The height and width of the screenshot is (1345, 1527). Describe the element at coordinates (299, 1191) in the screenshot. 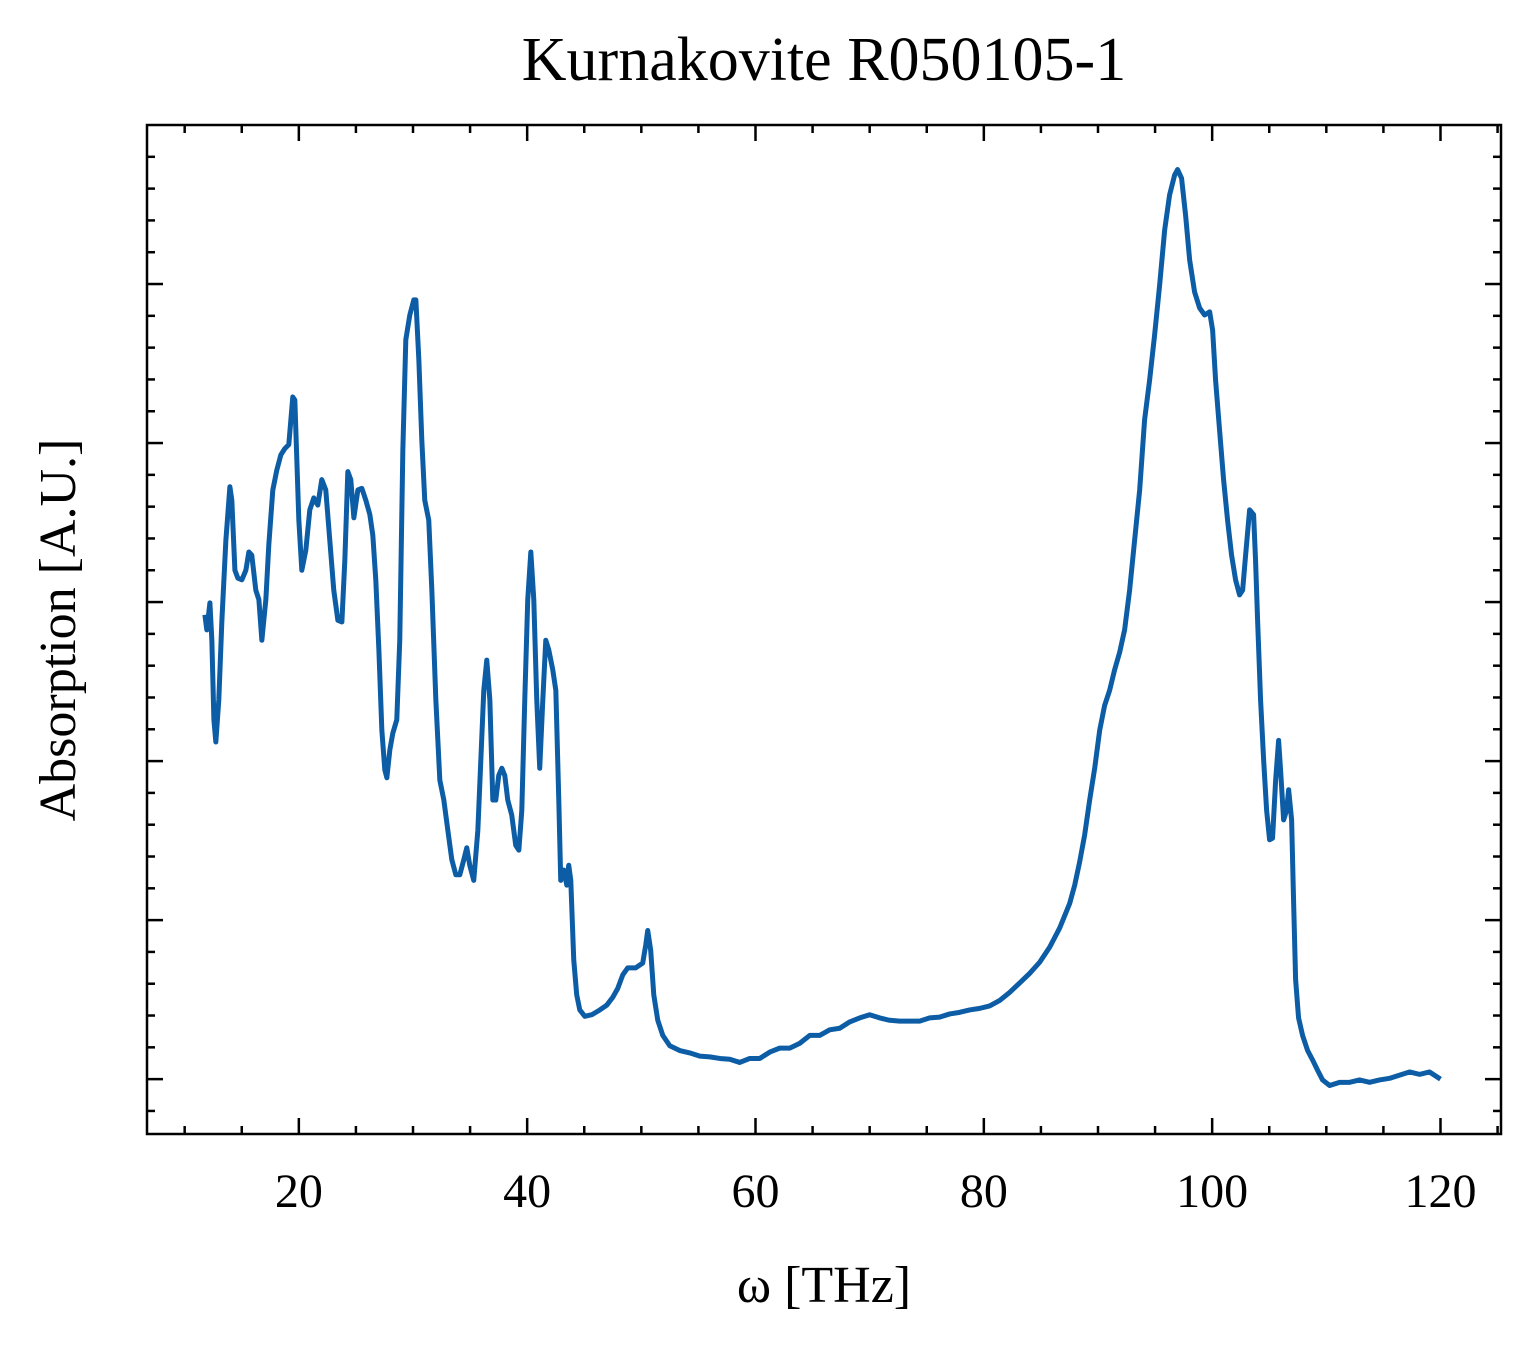

I see `x-tick-label: 20` at that location.